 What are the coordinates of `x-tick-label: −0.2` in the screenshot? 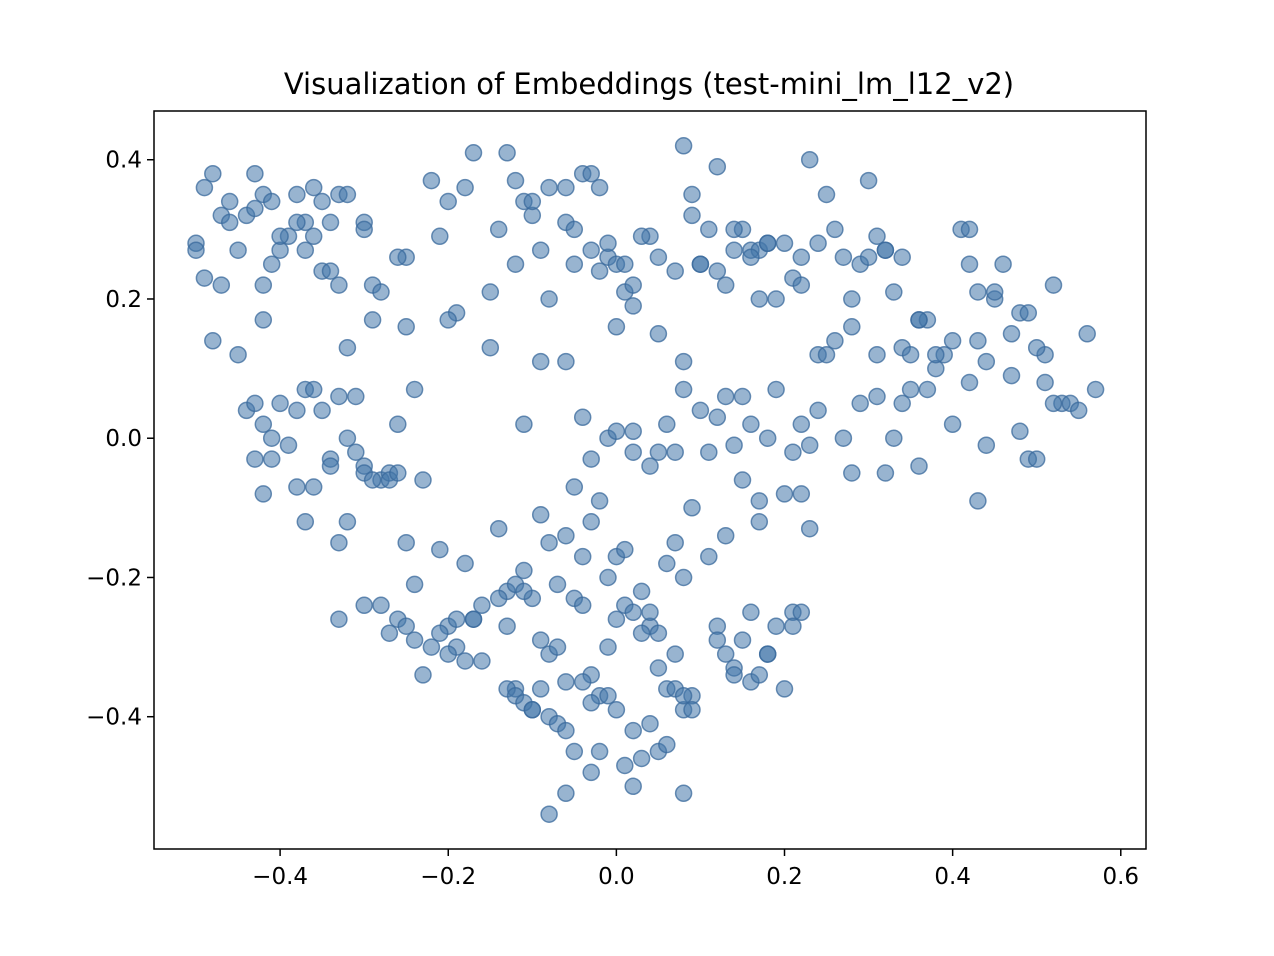 It's located at (448, 877).